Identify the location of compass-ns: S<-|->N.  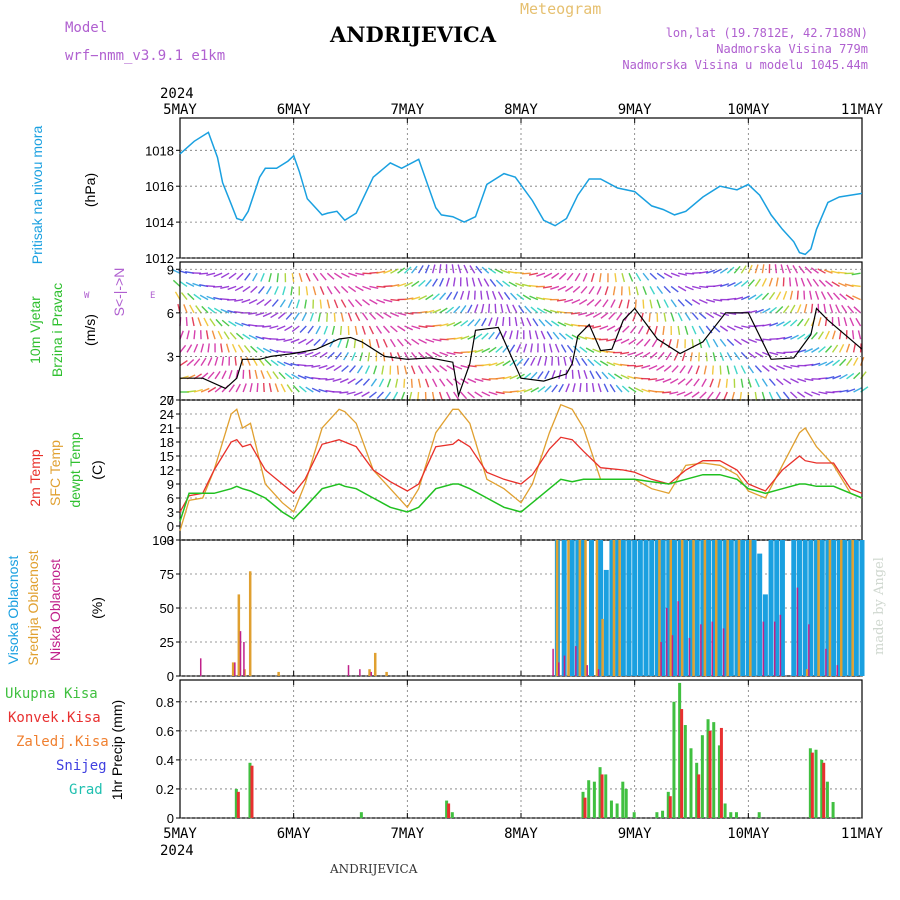
(119, 292).